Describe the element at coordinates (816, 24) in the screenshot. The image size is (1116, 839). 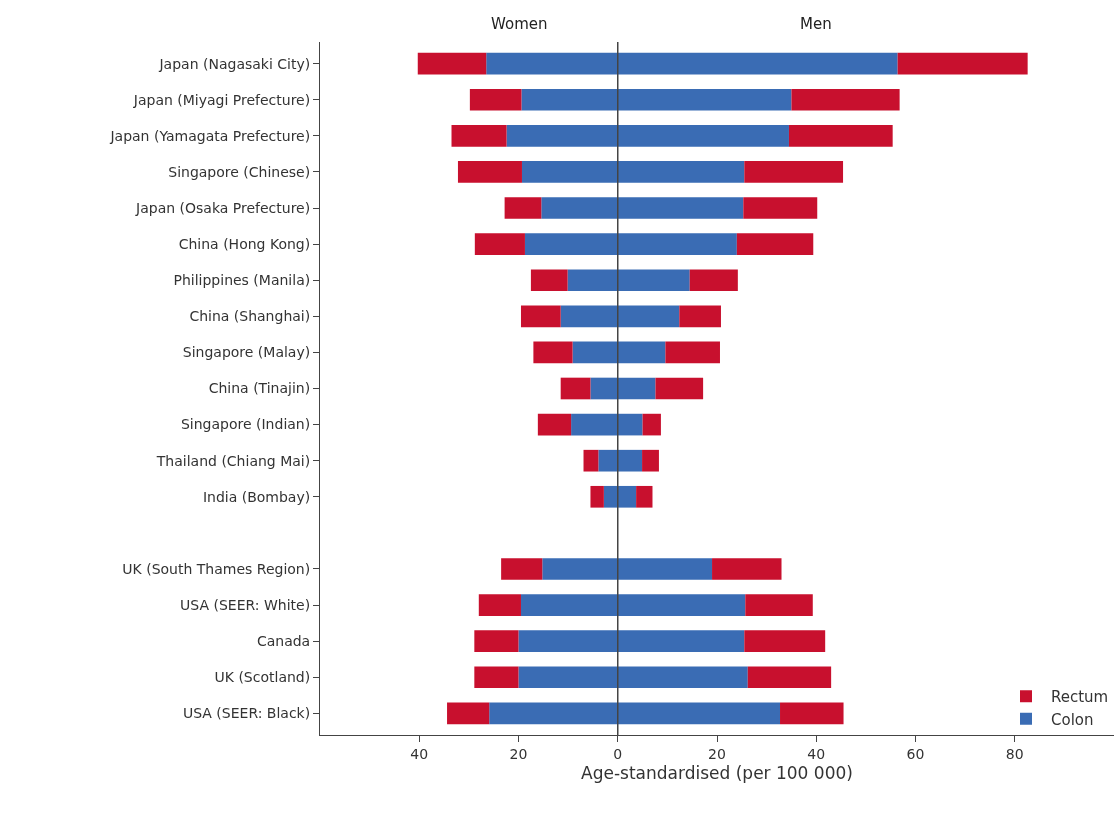
I see `text: Men` at that location.